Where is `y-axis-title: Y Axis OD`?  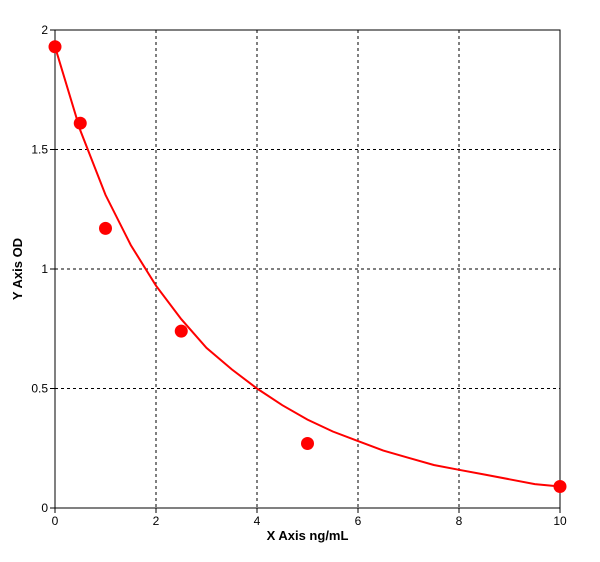 y-axis-title: Y Axis OD is located at coordinates (17, 269).